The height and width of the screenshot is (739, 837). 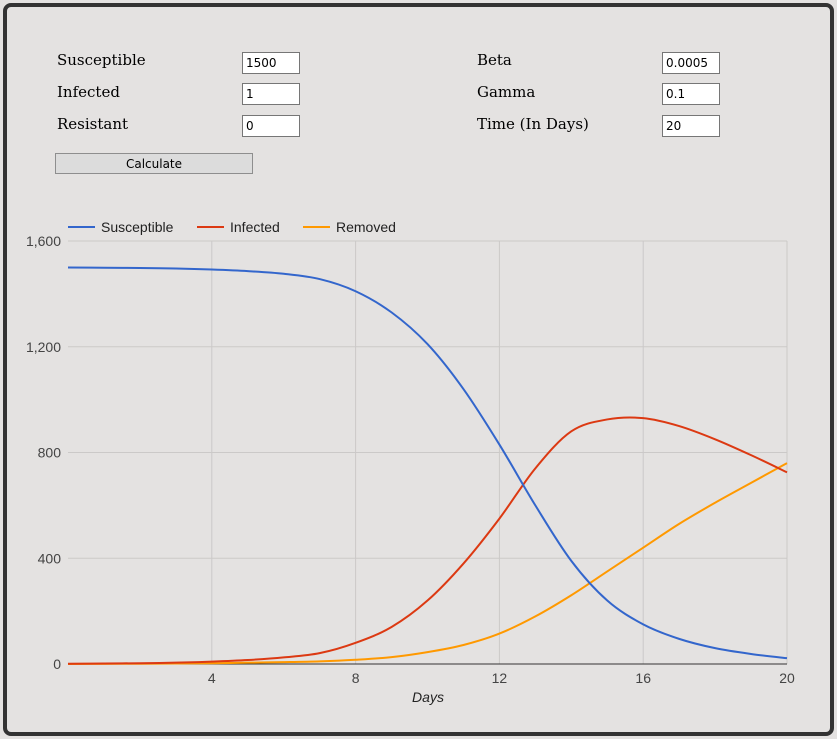 What do you see at coordinates (43, 347) in the screenshot?
I see `y-tick-label: 1,200` at bounding box center [43, 347].